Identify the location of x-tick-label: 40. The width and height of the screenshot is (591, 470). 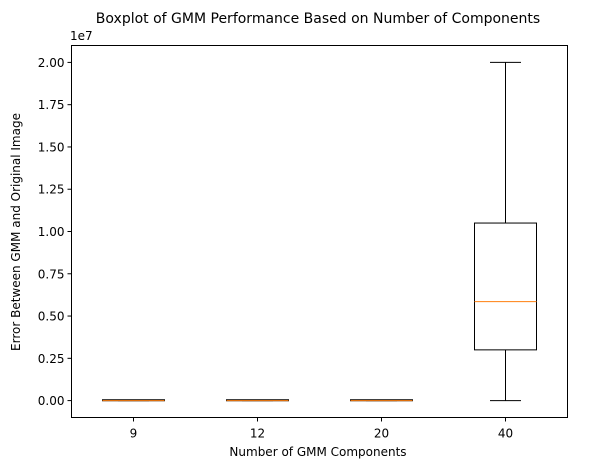
(505, 434).